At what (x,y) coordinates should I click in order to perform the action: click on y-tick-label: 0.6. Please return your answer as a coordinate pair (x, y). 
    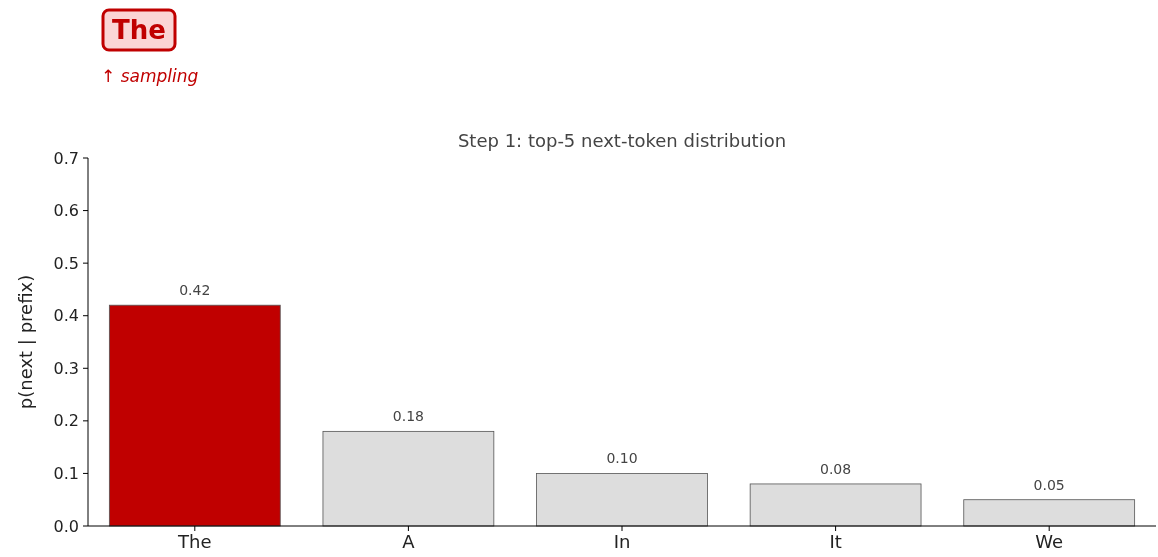
    Looking at the image, I should click on (66, 211).